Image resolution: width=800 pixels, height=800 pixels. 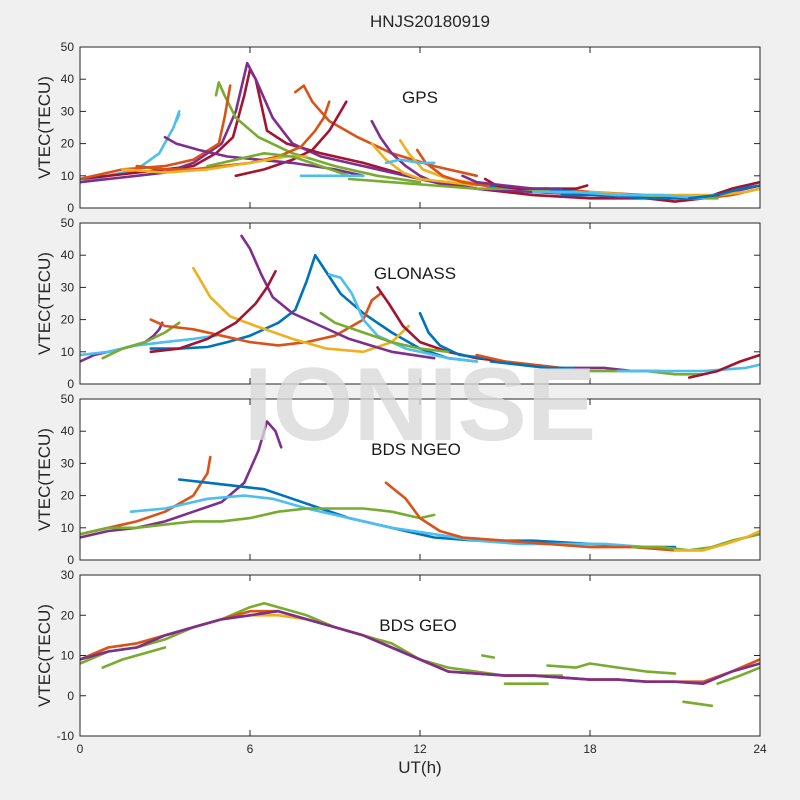 I want to click on panel-label: GLONASS, so click(x=415, y=273).